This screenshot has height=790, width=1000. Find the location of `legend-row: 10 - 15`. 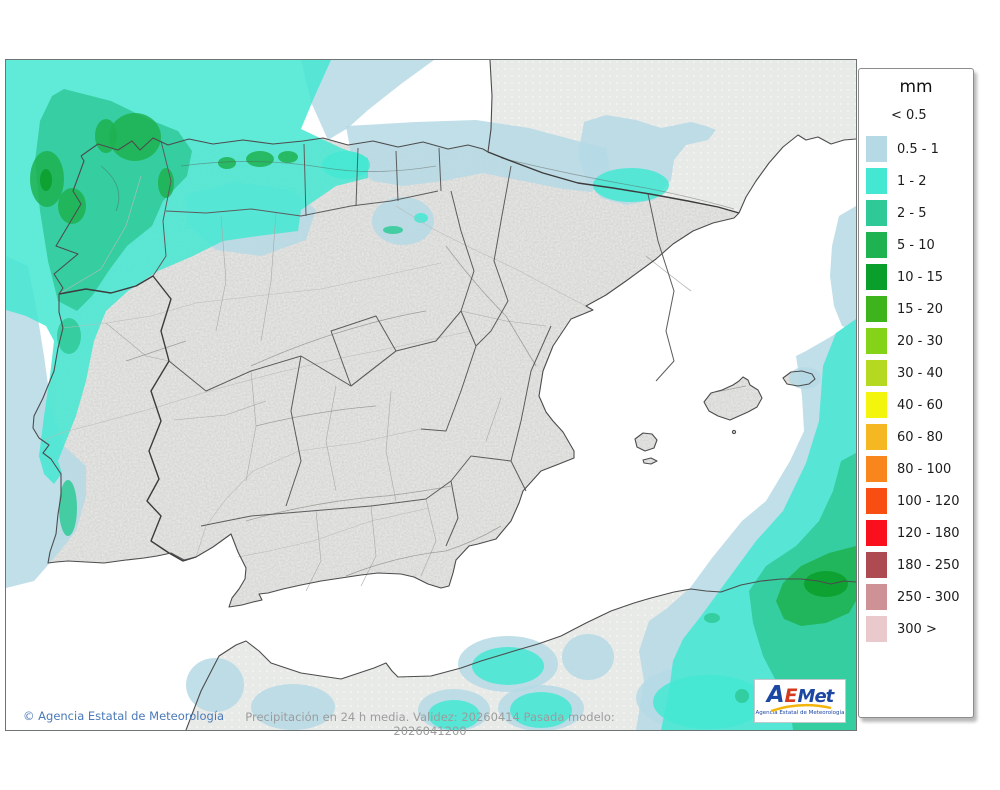

legend-row: 10 - 15 is located at coordinates (916, 277).